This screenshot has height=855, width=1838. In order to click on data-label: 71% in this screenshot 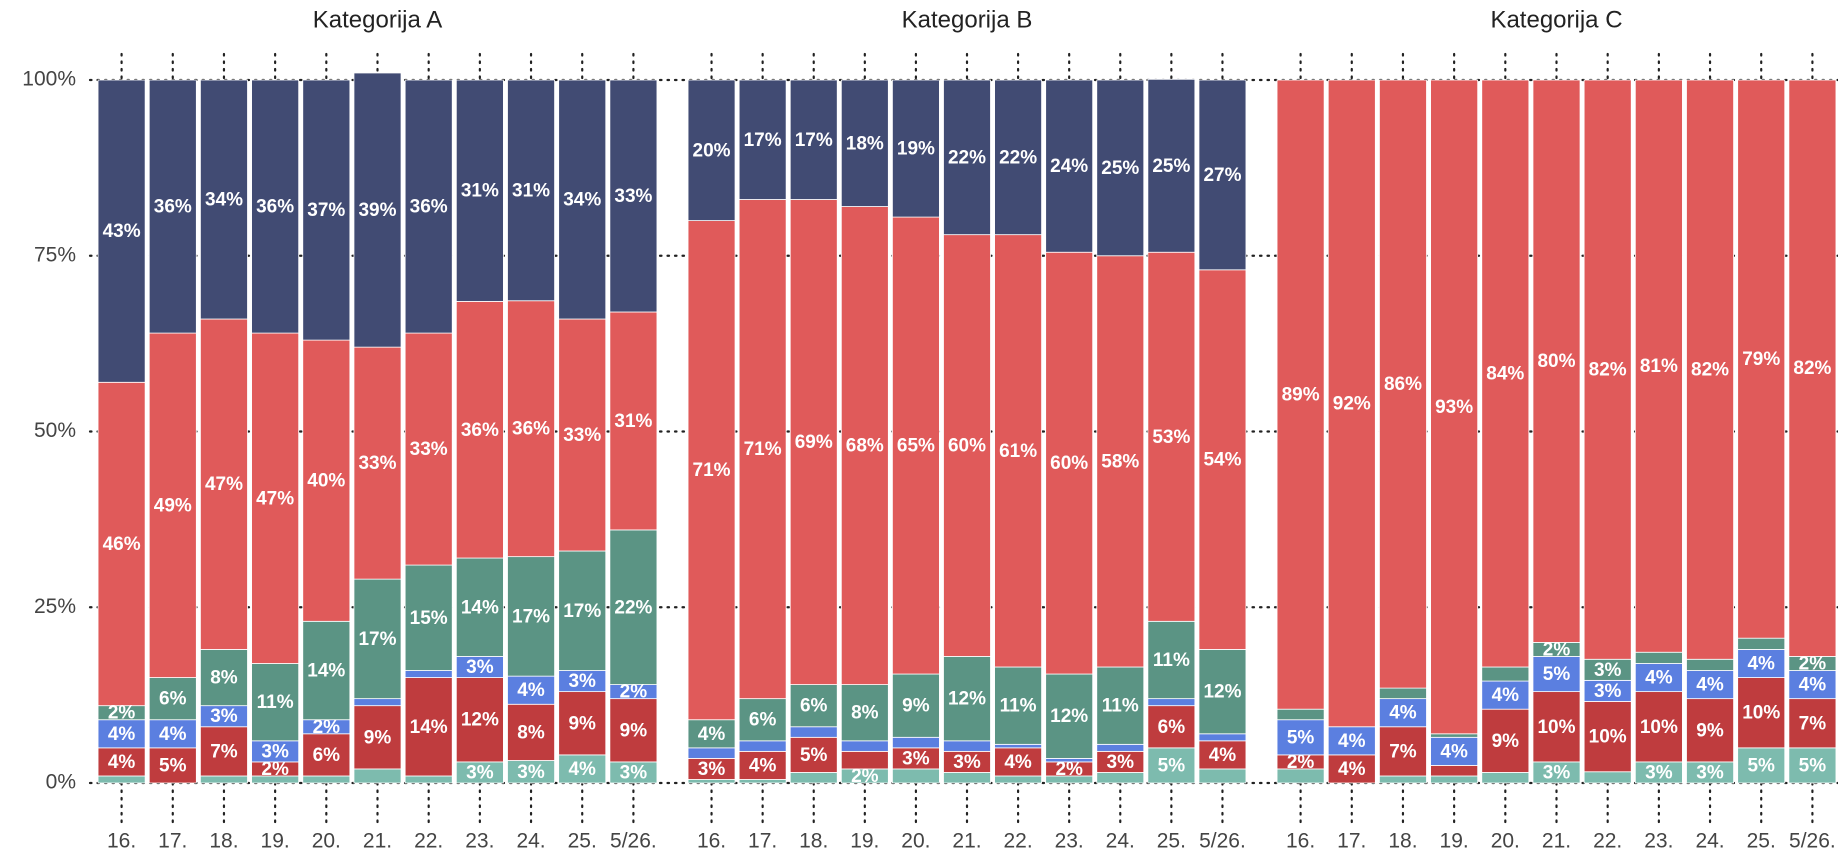, I will do `click(712, 470)`.